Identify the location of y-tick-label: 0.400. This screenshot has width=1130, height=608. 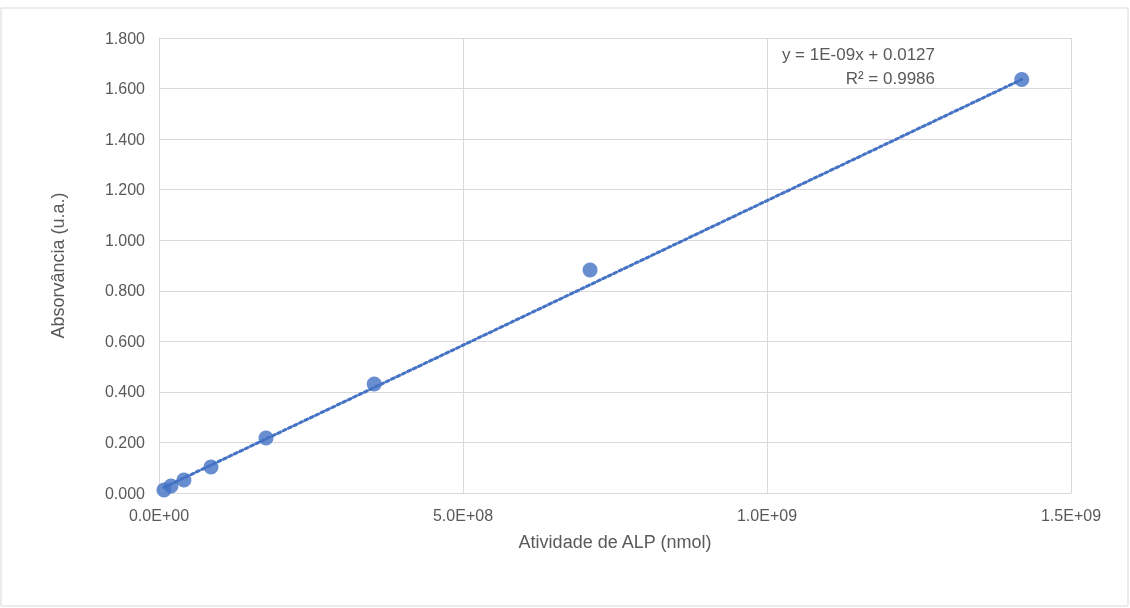
(125, 392).